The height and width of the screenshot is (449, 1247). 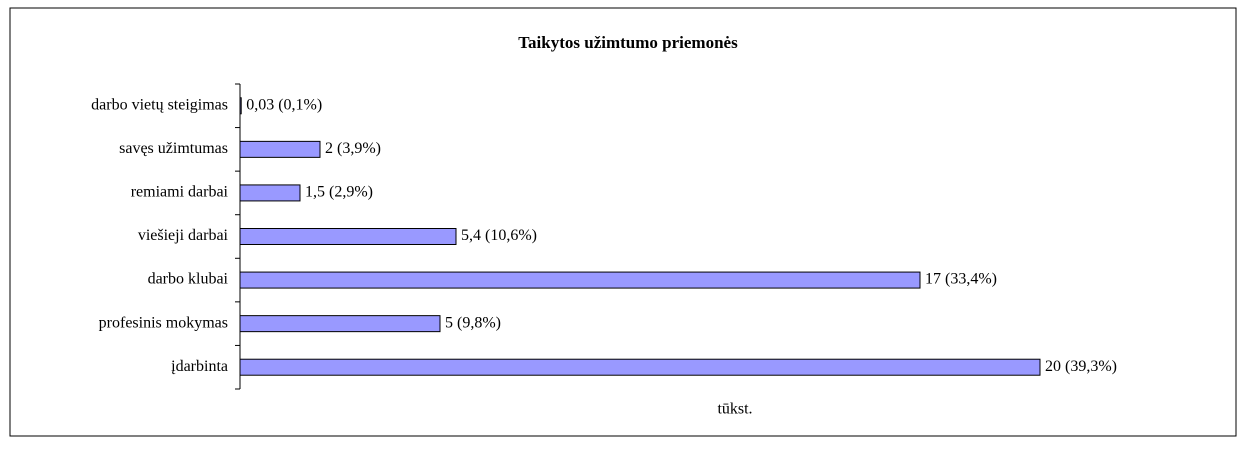 What do you see at coordinates (628, 42) in the screenshot?
I see `chart-title: Taikytos užimtumo priemonės` at bounding box center [628, 42].